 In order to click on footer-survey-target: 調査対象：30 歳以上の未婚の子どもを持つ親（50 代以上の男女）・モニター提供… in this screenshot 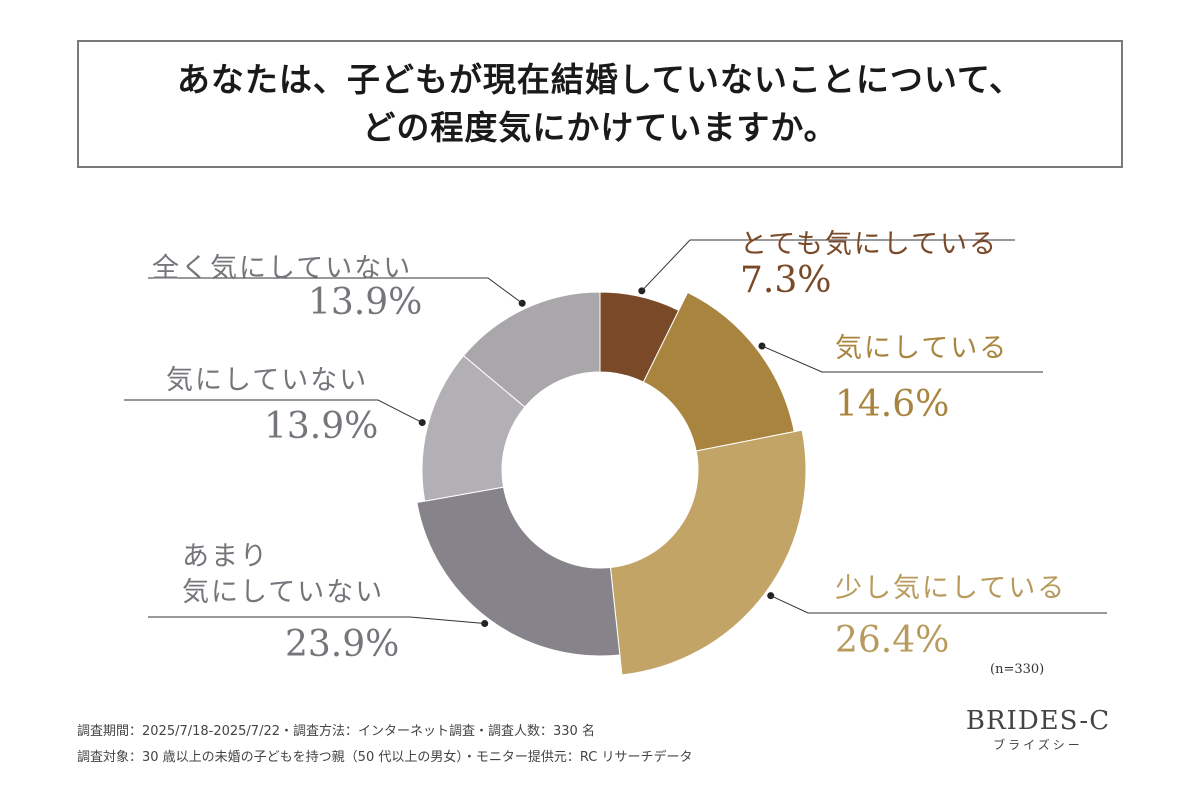, I will do `click(385, 757)`.